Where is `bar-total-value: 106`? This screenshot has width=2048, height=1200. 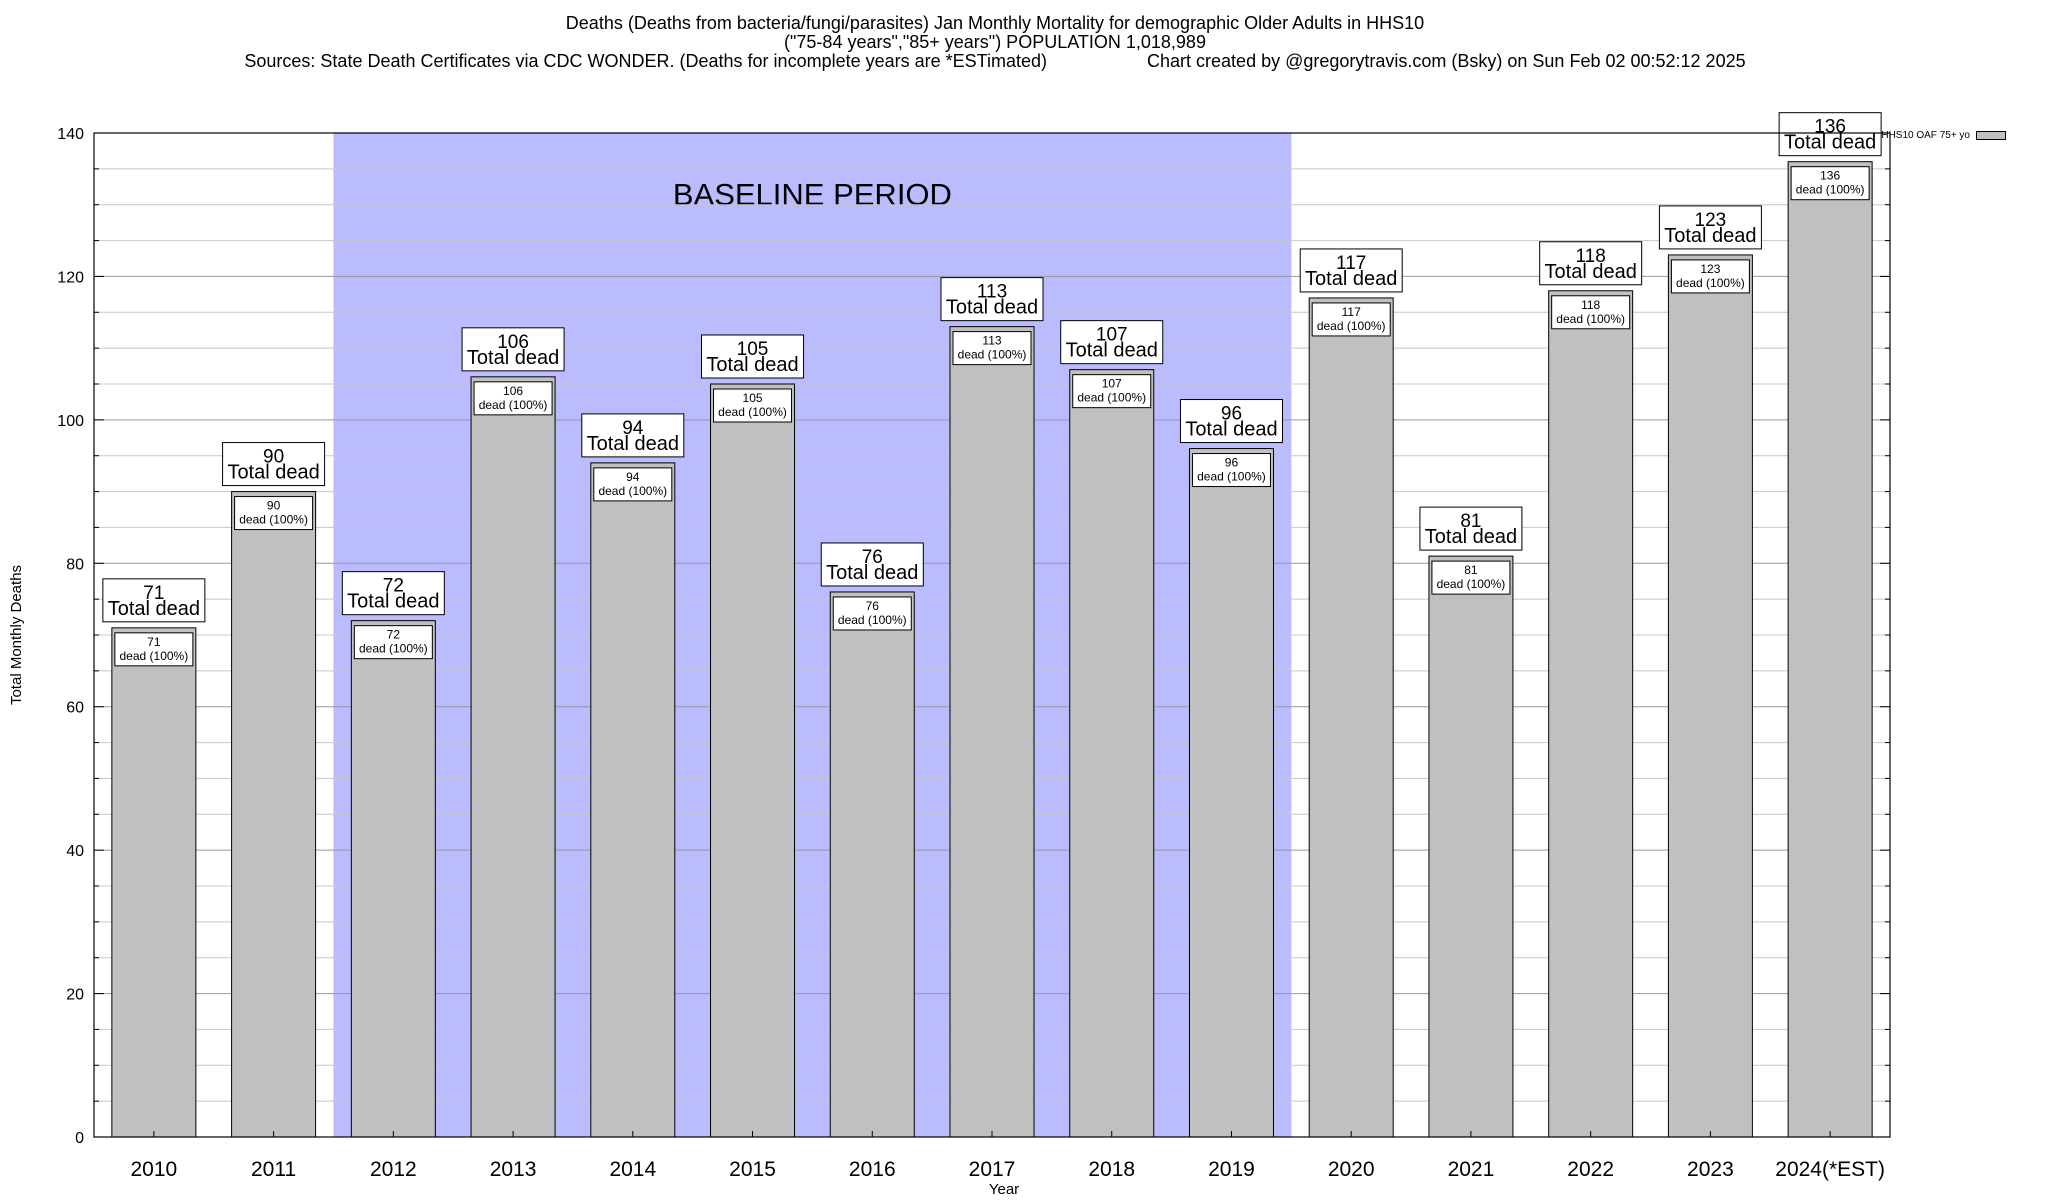 bar-total-value: 106 is located at coordinates (513, 342).